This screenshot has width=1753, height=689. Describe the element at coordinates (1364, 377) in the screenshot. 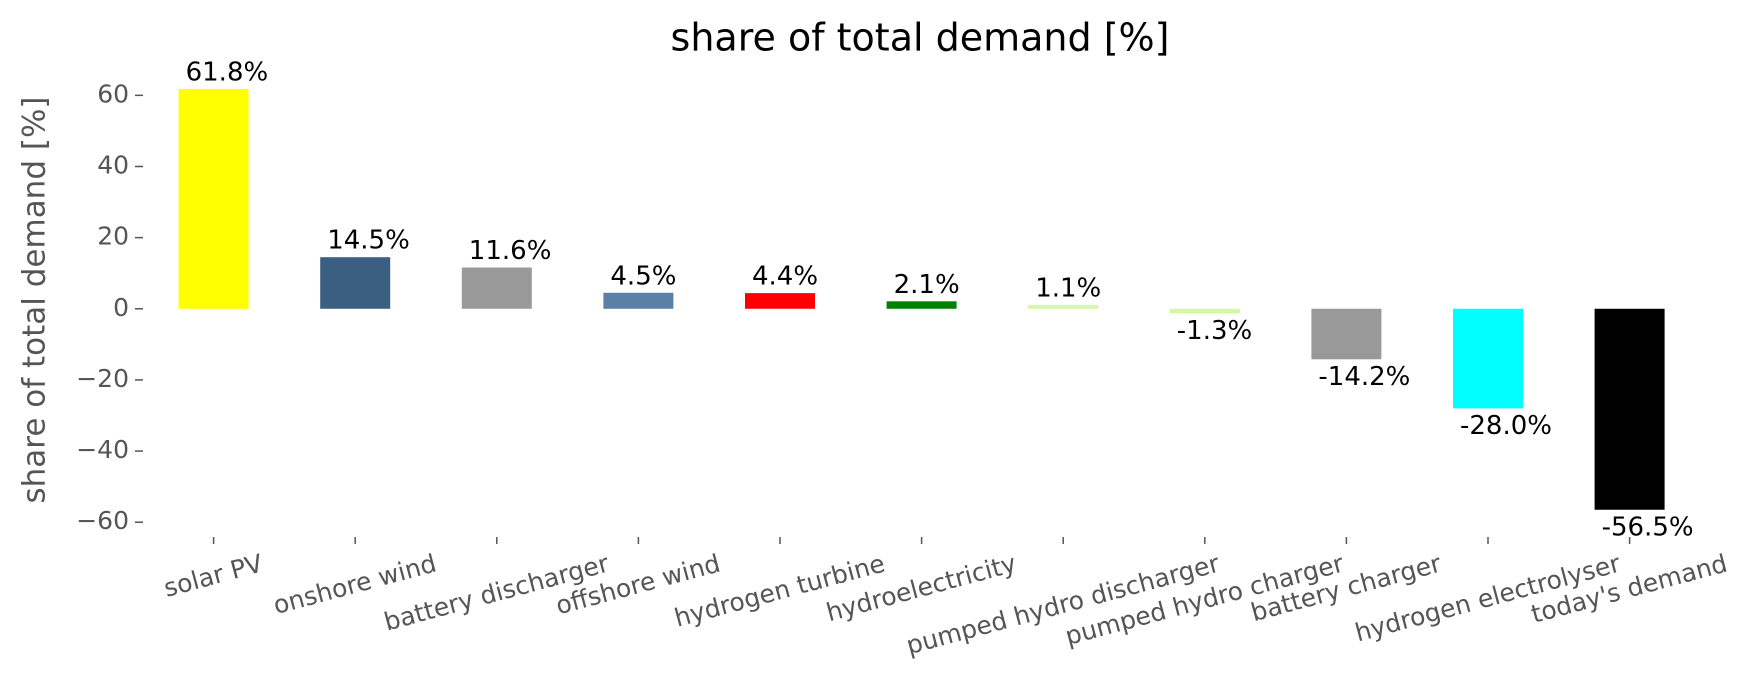

I see `value-label: -14.2%` at that location.